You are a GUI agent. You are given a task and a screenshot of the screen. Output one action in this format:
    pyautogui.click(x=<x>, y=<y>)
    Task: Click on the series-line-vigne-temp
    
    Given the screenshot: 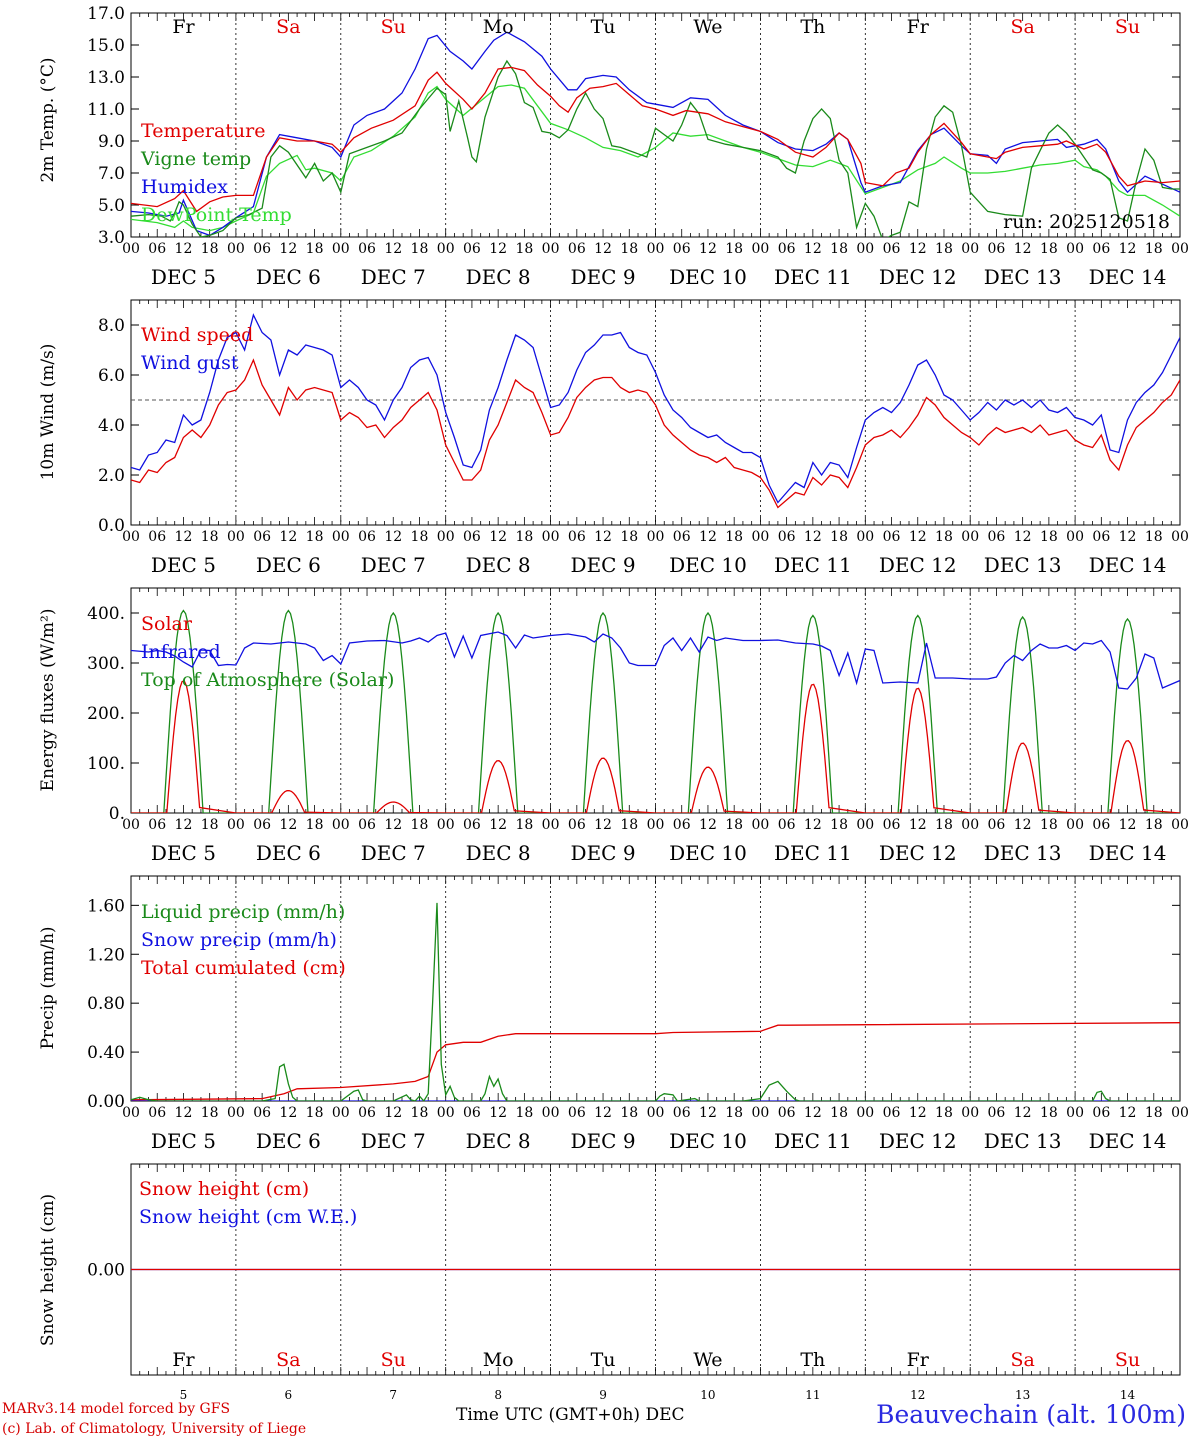 What is the action you would take?
    pyautogui.click(x=655, y=148)
    